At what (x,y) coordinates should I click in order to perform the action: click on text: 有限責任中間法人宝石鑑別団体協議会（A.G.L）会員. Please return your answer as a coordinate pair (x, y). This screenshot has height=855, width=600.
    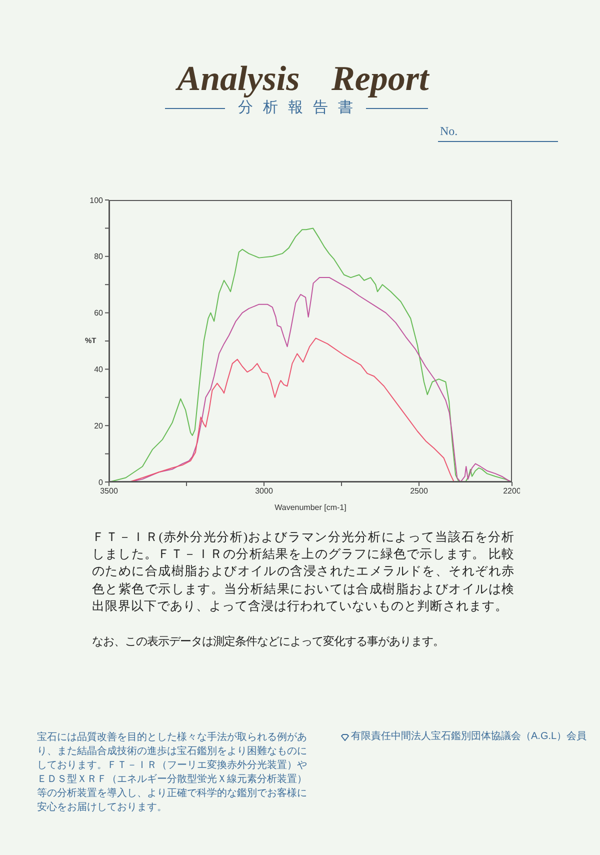
    Looking at the image, I should click on (469, 736).